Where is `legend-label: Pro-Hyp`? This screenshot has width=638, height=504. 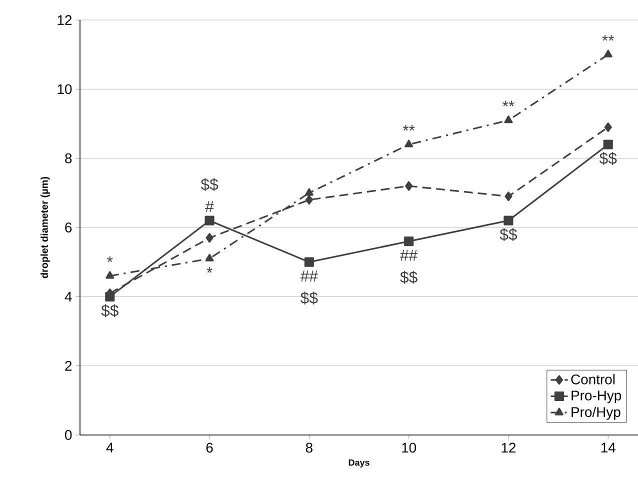 legend-label: Pro-Hyp is located at coordinates (597, 397).